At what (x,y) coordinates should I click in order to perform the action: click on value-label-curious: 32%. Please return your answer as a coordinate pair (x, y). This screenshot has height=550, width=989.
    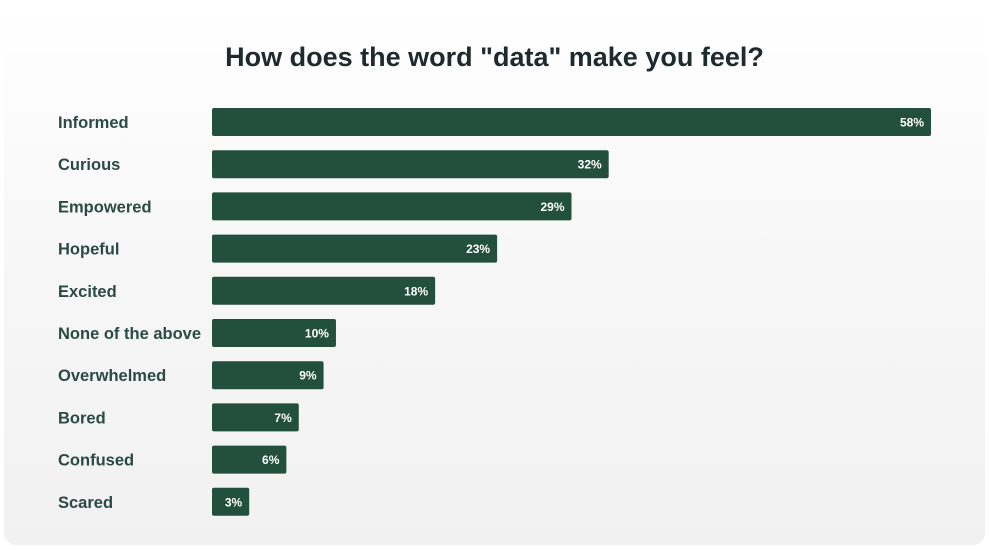
    Looking at the image, I should click on (590, 165).